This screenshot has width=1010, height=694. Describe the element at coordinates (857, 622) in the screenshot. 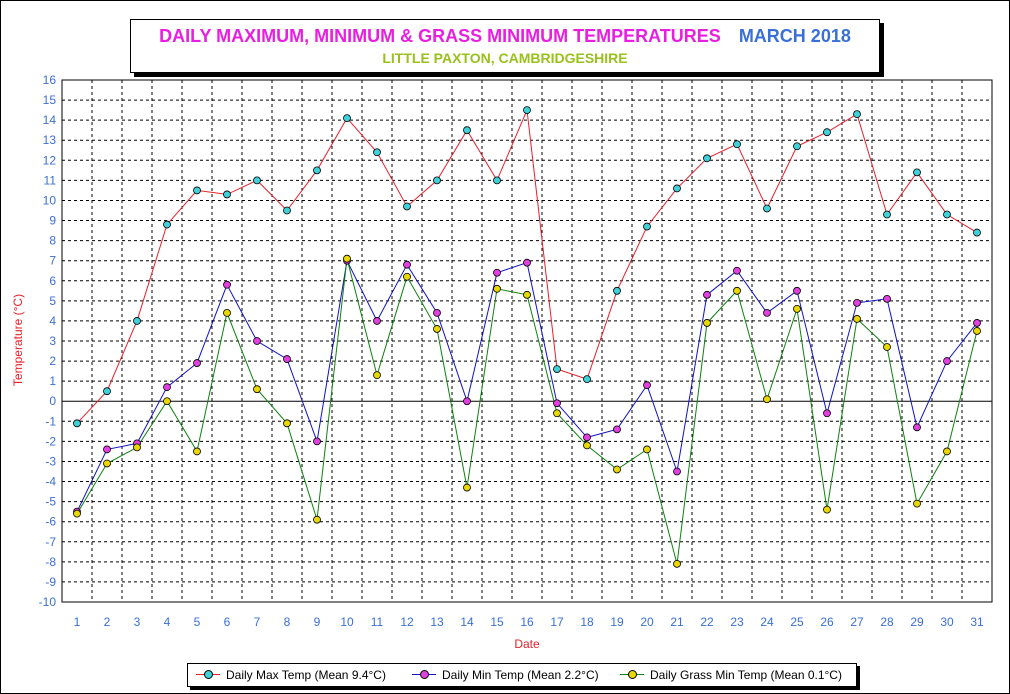

I see `x-tick-label: 27` at that location.